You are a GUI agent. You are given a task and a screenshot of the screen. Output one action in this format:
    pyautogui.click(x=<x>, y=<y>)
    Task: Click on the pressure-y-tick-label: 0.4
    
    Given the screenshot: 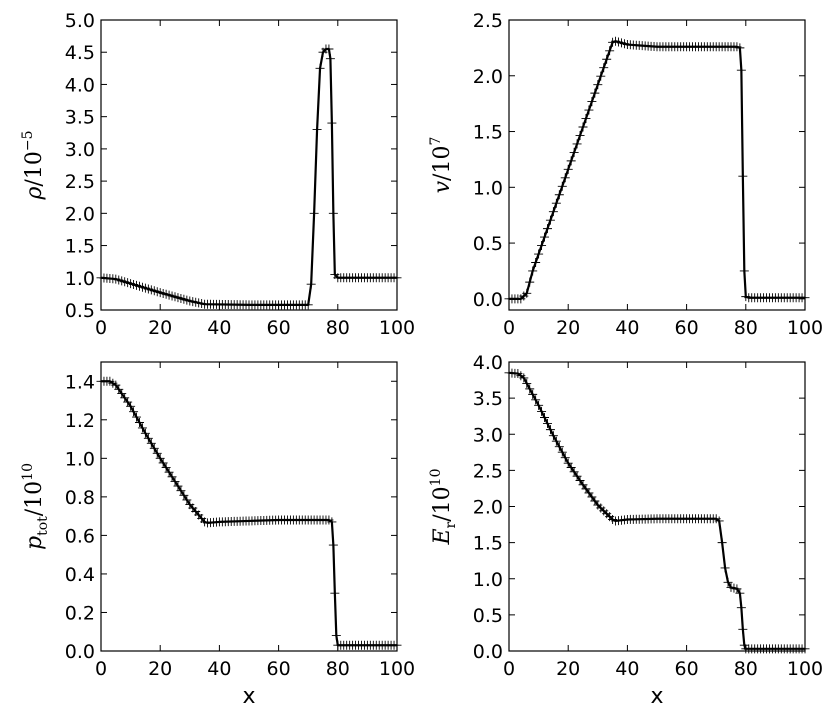 What is the action you would take?
    pyautogui.click(x=80, y=575)
    